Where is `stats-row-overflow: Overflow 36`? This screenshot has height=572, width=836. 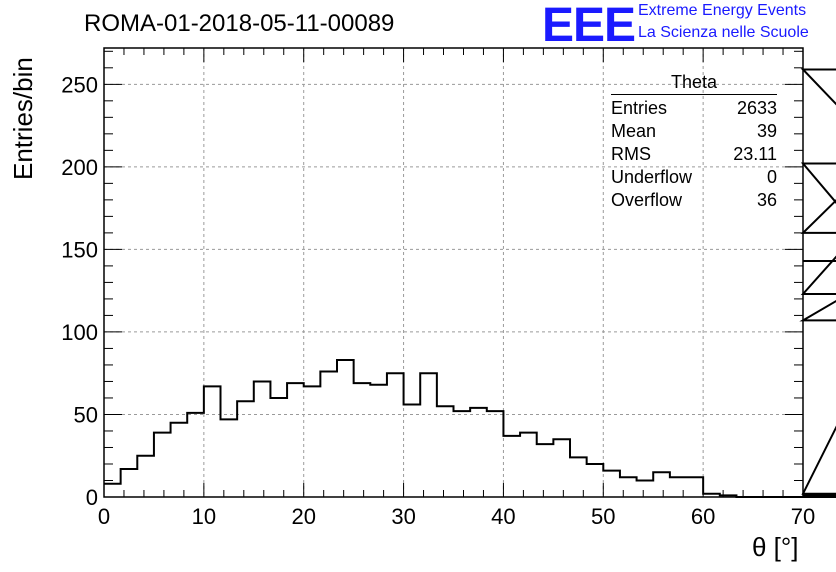 stats-row-overflow: Overflow 36 is located at coordinates (694, 200).